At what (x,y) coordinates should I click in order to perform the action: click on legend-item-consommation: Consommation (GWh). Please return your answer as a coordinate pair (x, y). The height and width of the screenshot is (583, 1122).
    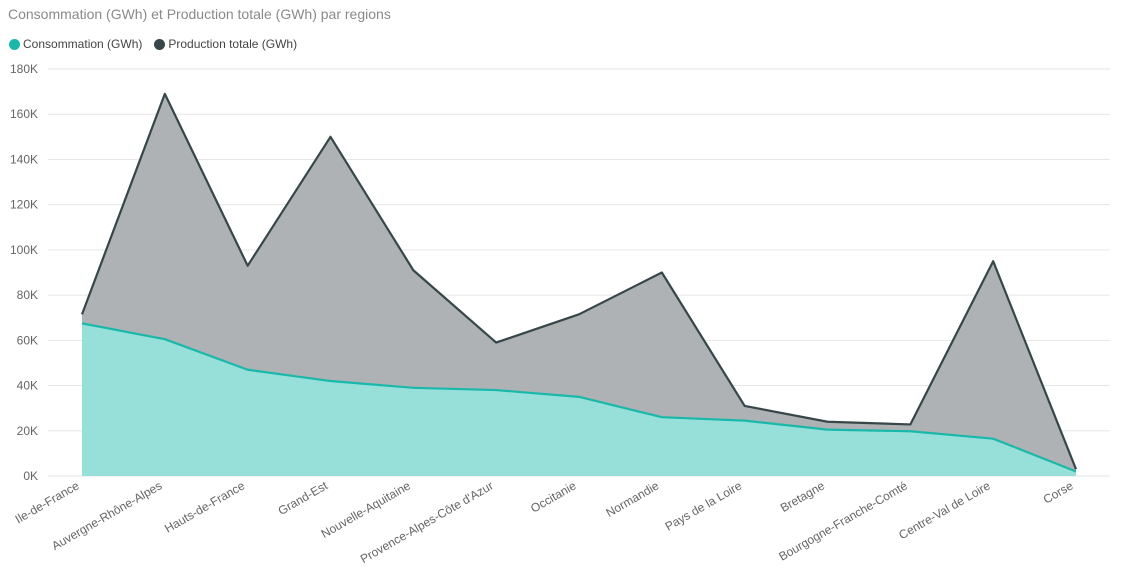
    Looking at the image, I should click on (75, 44).